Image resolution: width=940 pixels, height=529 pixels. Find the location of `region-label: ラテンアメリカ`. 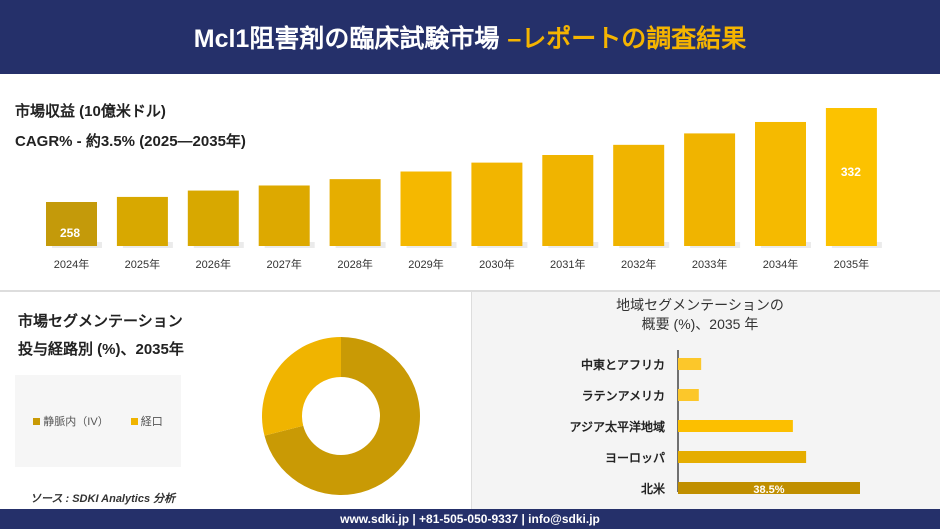

region-label: ラテンアメリカ is located at coordinates (623, 396).